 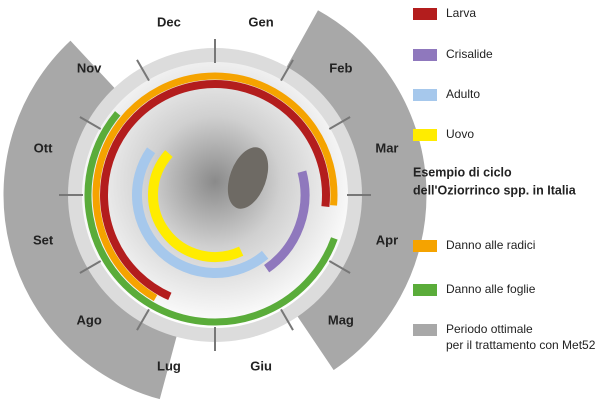 What do you see at coordinates (43, 240) in the screenshot?
I see `month-label: Set` at bounding box center [43, 240].